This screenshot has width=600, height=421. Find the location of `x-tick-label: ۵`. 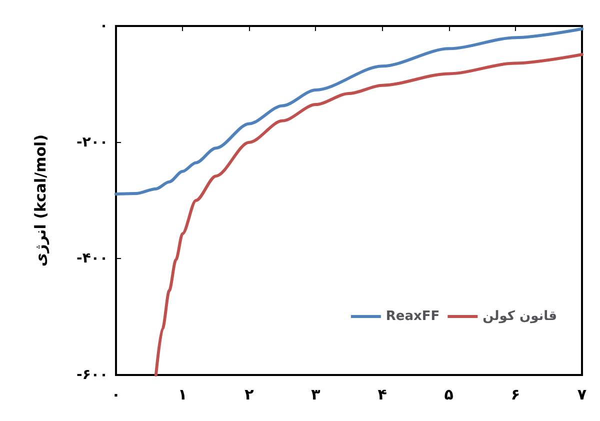

x-tick-label: ۵ is located at coordinates (449, 395).